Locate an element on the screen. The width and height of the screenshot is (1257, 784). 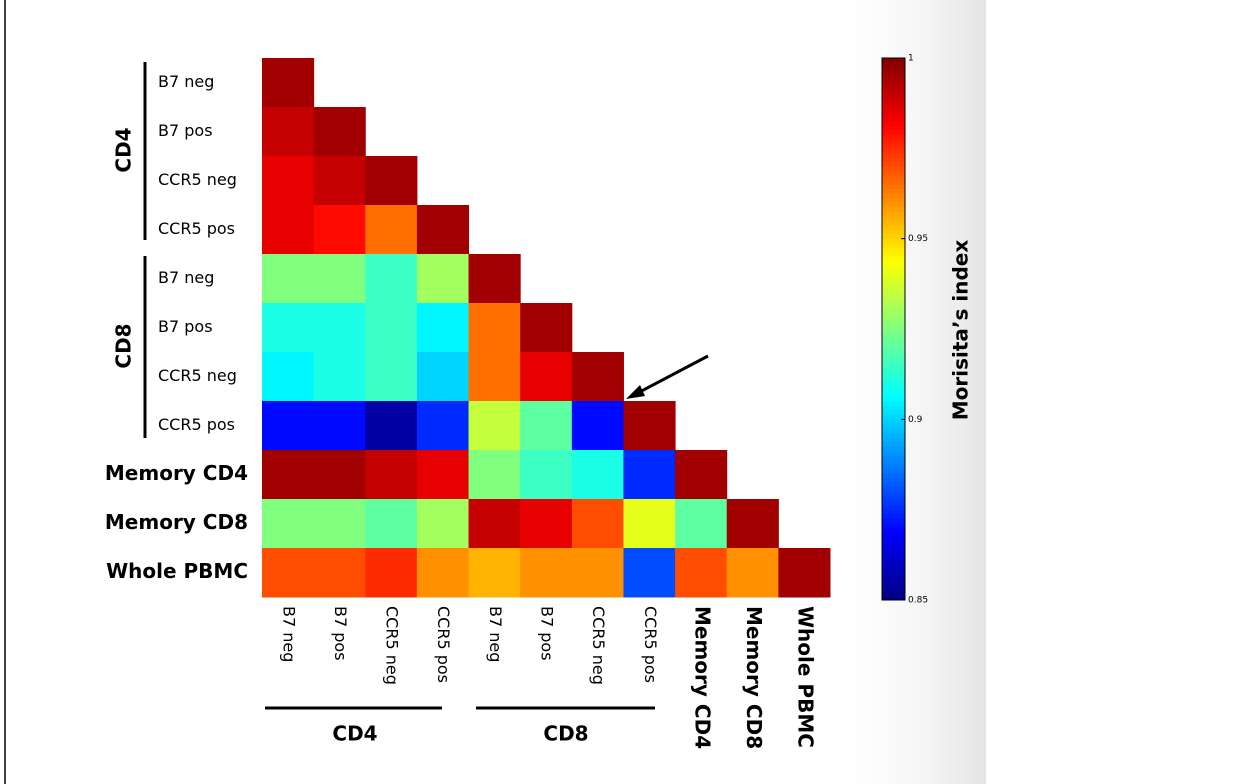
colorbar-tick-label: 0.85 is located at coordinates (918, 601).